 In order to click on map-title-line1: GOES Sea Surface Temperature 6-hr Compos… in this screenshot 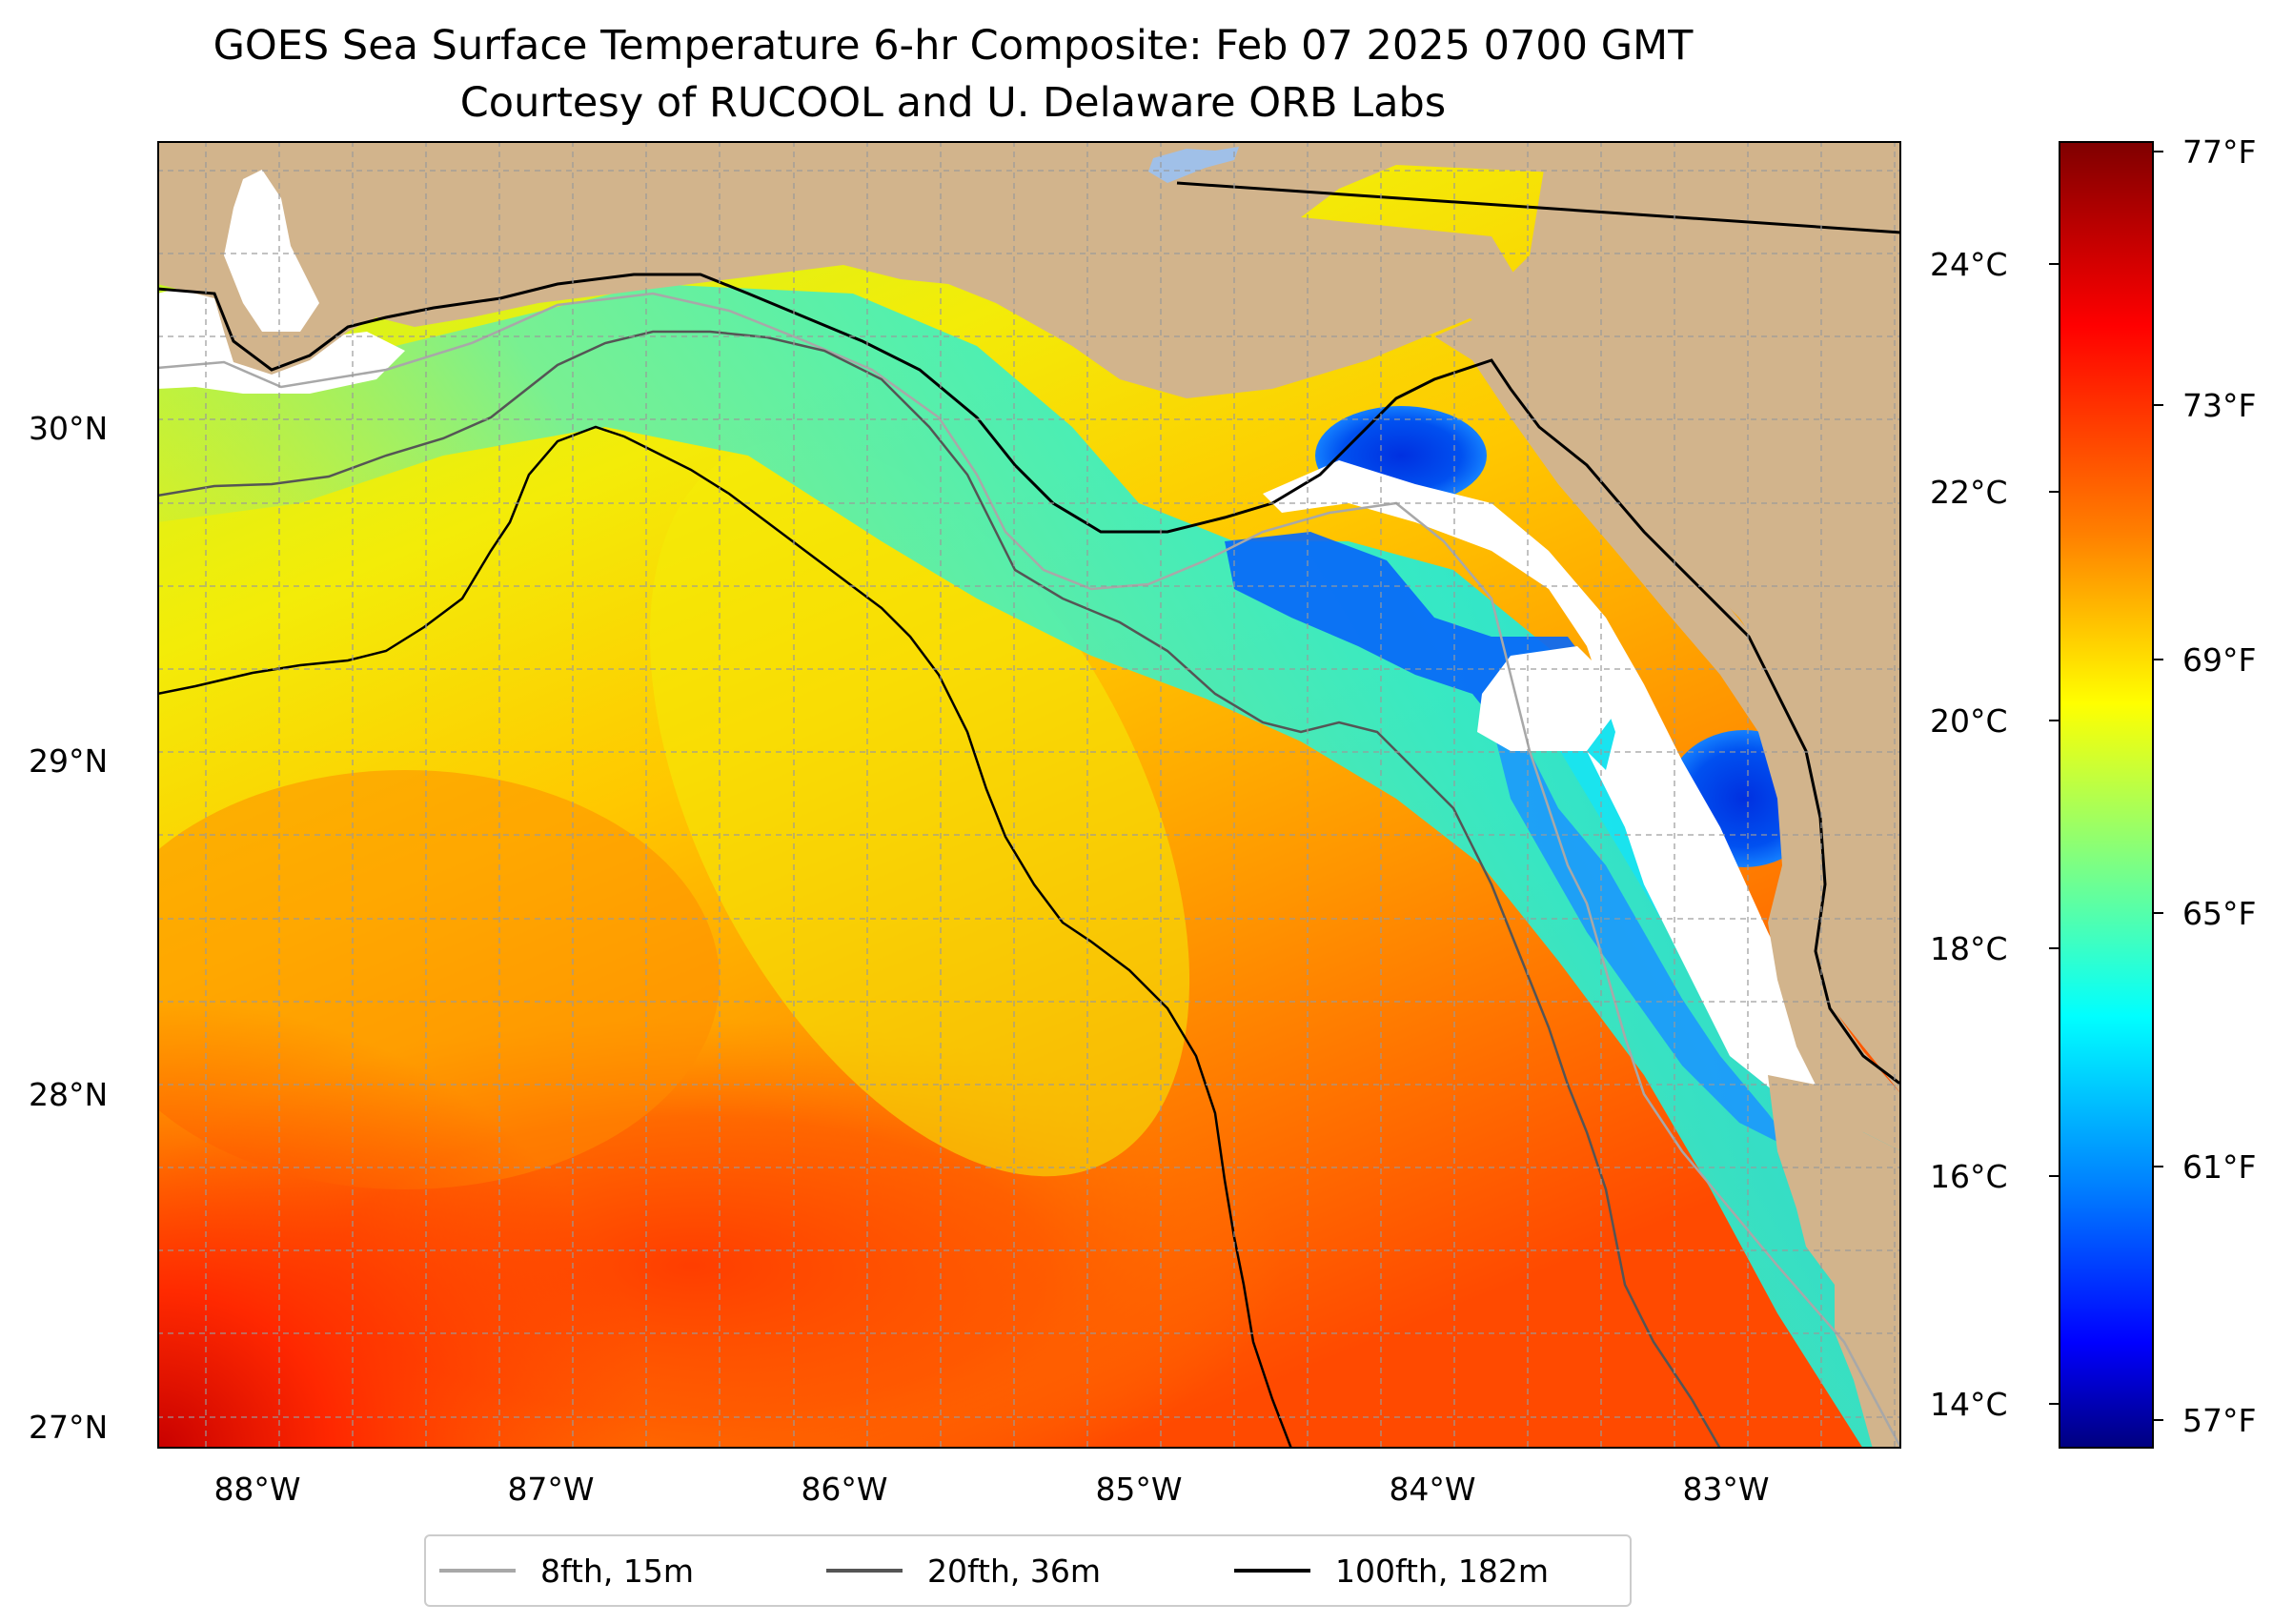, I will do `click(954, 46)`.